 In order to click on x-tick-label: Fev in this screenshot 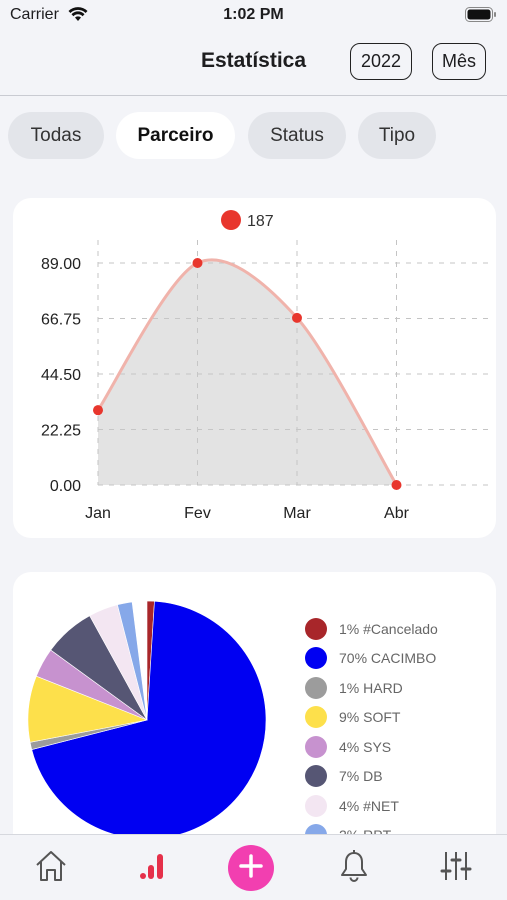, I will do `click(197, 513)`.